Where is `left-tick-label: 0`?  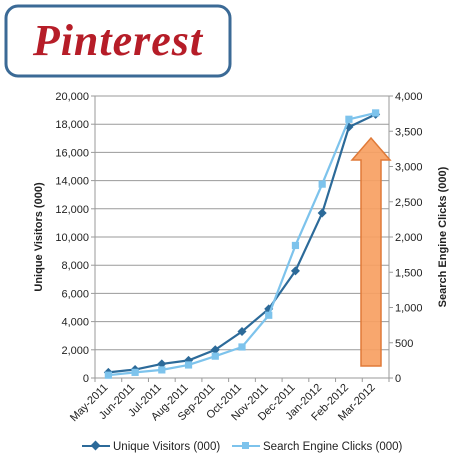
left-tick-label: 0 is located at coordinates (86, 379).